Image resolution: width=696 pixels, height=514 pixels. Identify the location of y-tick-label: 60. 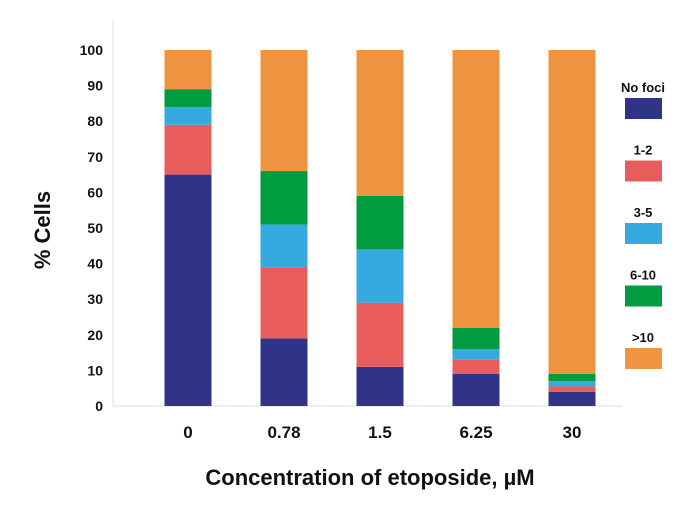
(95, 192).